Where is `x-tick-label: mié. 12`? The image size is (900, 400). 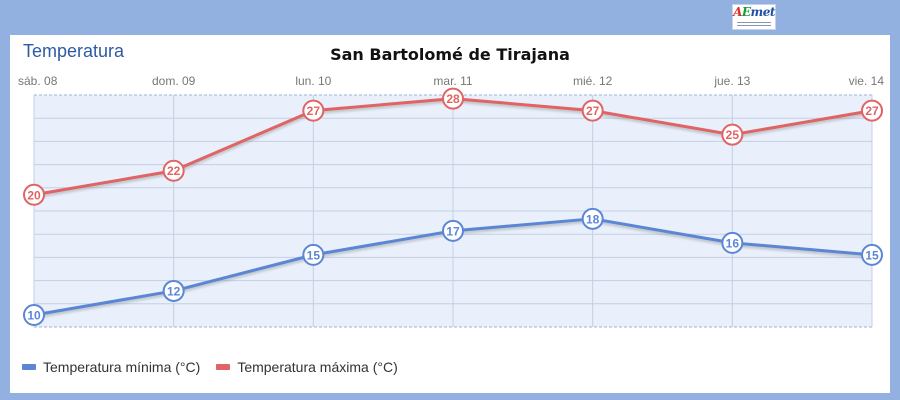
x-tick-label: mié. 12 is located at coordinates (593, 81).